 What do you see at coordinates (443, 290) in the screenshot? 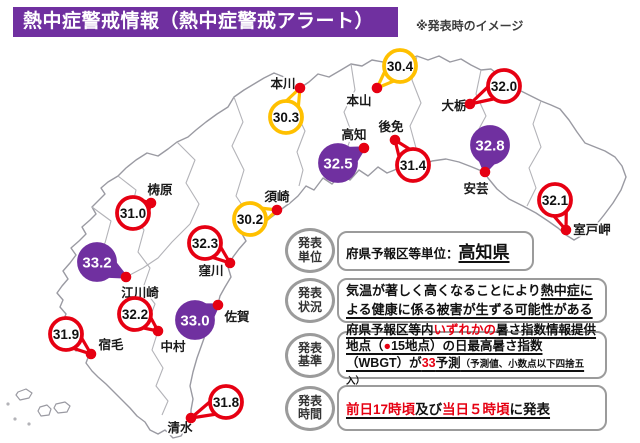
I see `status-text: 気温が著しく高くなることにより` at bounding box center [443, 290].